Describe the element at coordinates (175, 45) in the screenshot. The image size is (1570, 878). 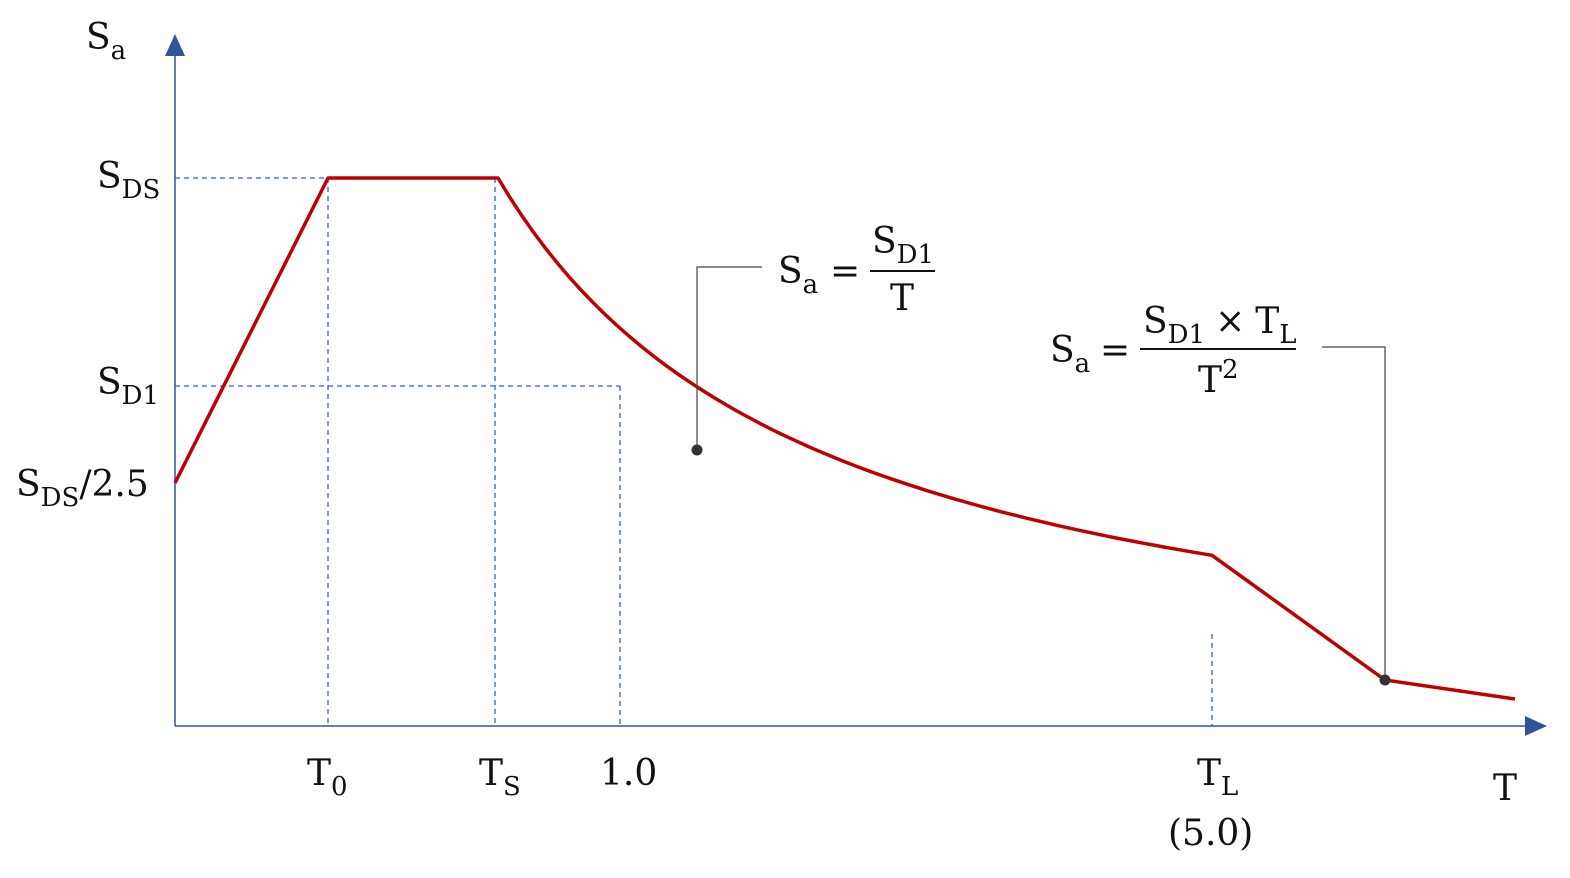
I see `y-axis-arrow` at that location.